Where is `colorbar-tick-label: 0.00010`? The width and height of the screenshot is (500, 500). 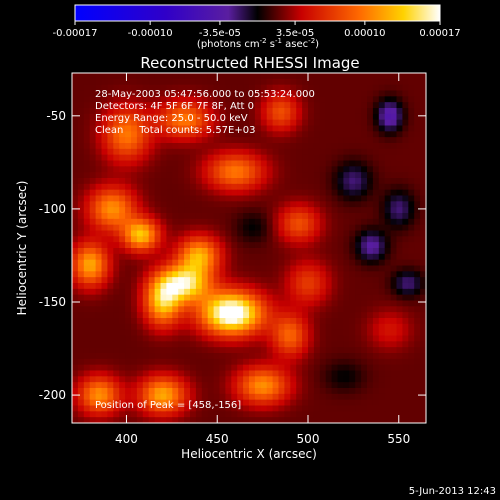
colorbar-tick-label: 0.00010 is located at coordinates (364, 33).